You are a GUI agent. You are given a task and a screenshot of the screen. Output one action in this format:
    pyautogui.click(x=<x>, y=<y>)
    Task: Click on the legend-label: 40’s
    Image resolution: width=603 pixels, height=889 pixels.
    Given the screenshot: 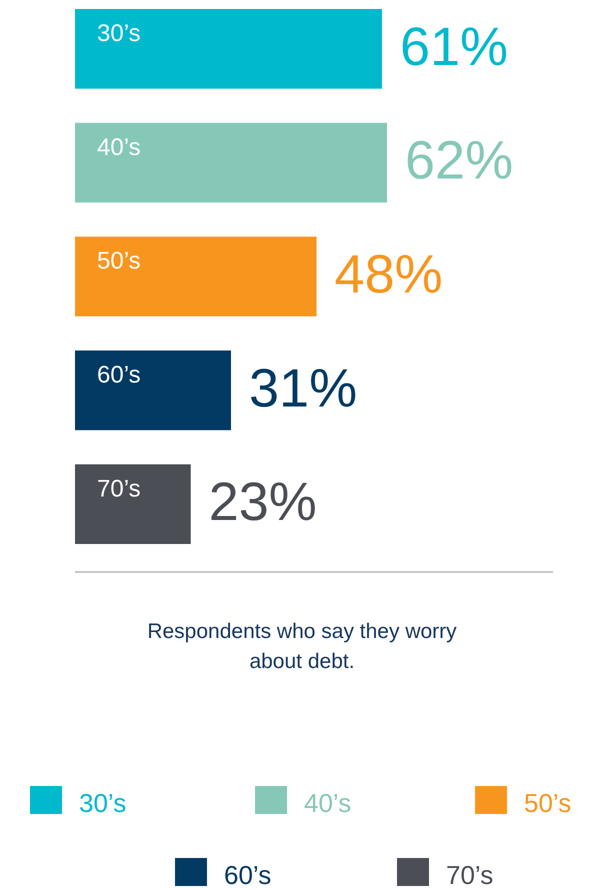 What is the action you would take?
    pyautogui.click(x=328, y=803)
    